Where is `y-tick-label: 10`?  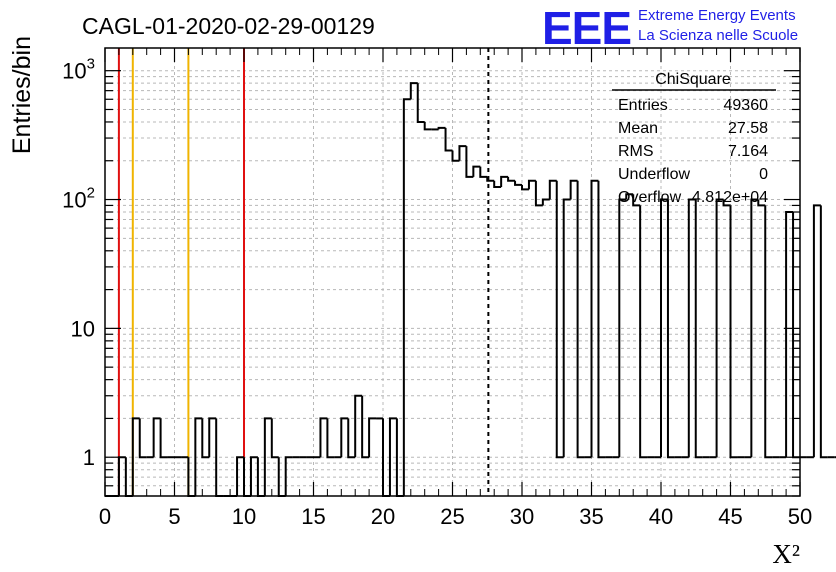 y-tick-label: 10 is located at coordinates (83, 328).